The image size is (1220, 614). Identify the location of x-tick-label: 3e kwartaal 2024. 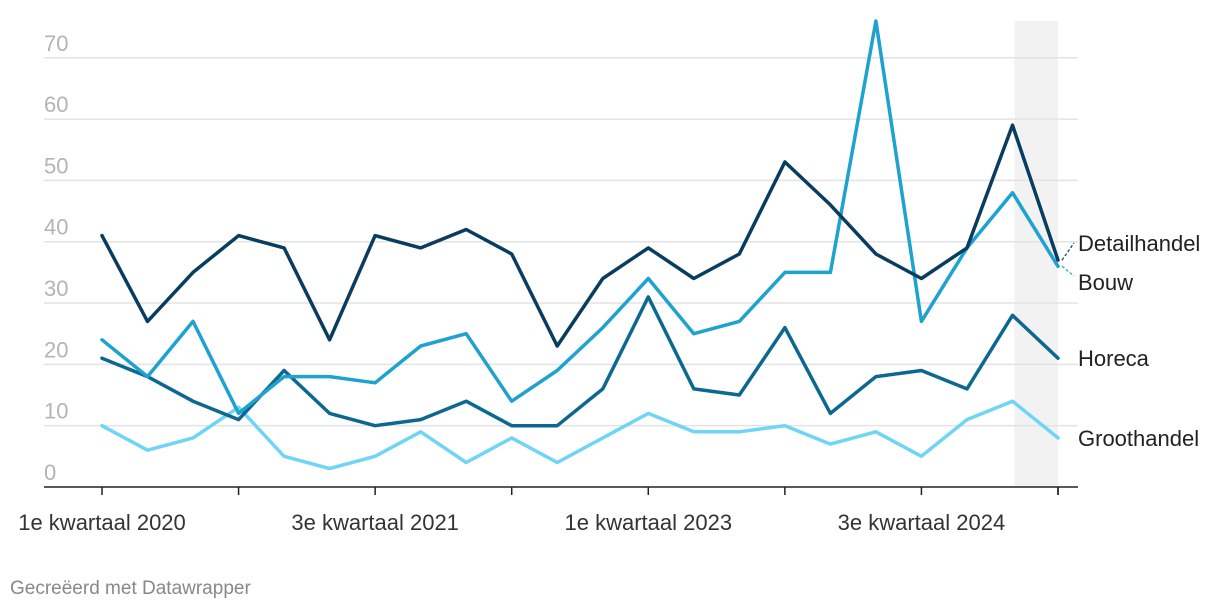
(922, 522).